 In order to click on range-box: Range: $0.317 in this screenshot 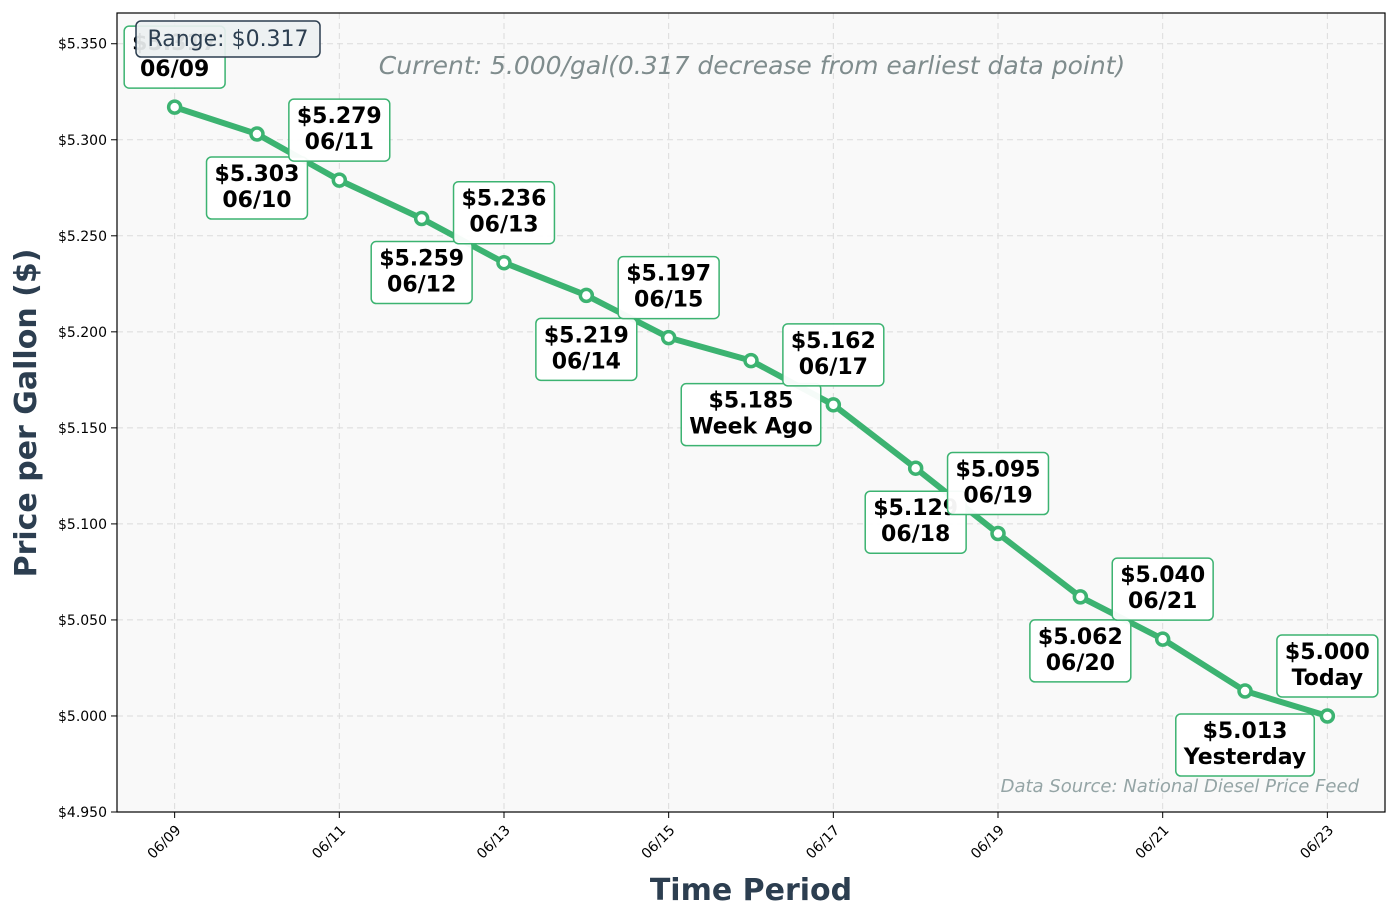, I will do `click(228, 39)`.